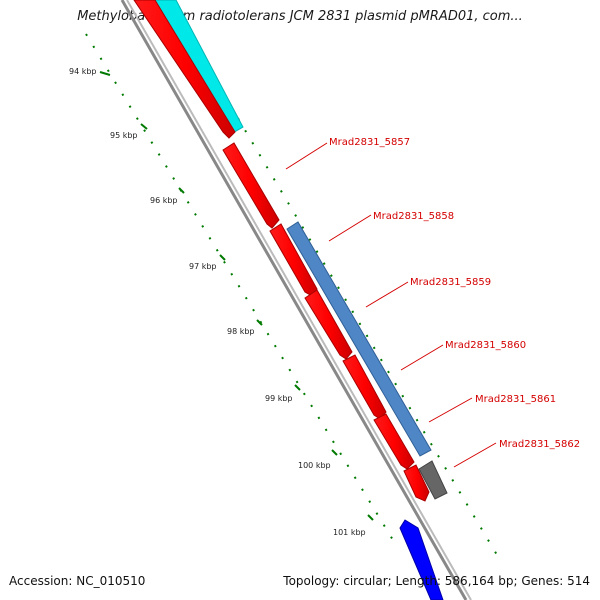 The image size is (600, 600). I want to click on scale-label: 100 kbp, so click(314, 465).